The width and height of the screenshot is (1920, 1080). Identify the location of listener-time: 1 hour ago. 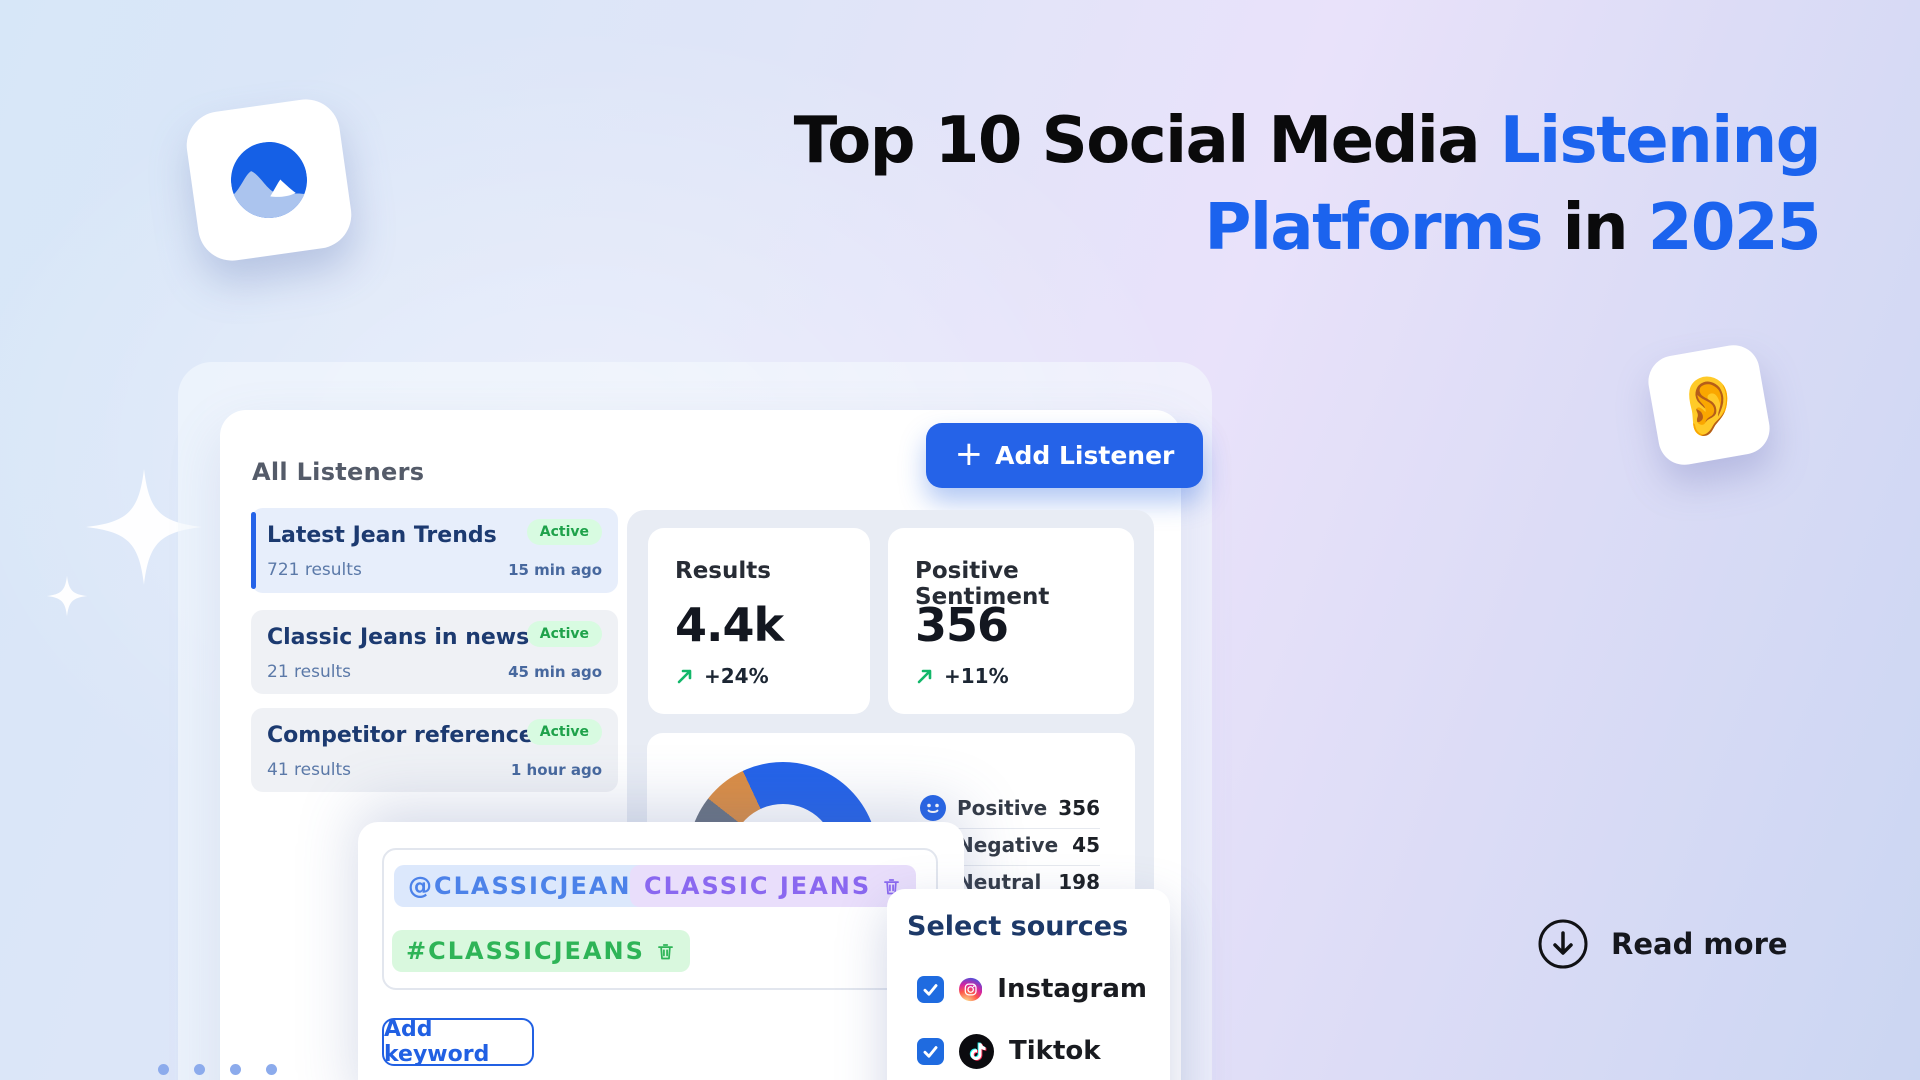
(556, 770).